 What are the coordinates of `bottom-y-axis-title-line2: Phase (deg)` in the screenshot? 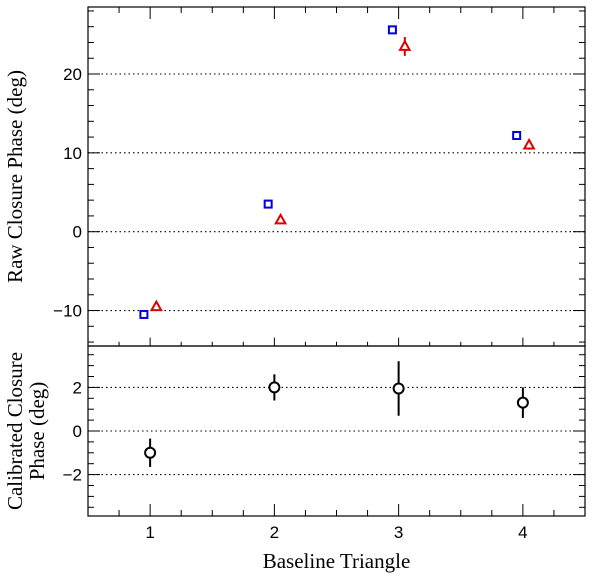 It's located at (37, 431).